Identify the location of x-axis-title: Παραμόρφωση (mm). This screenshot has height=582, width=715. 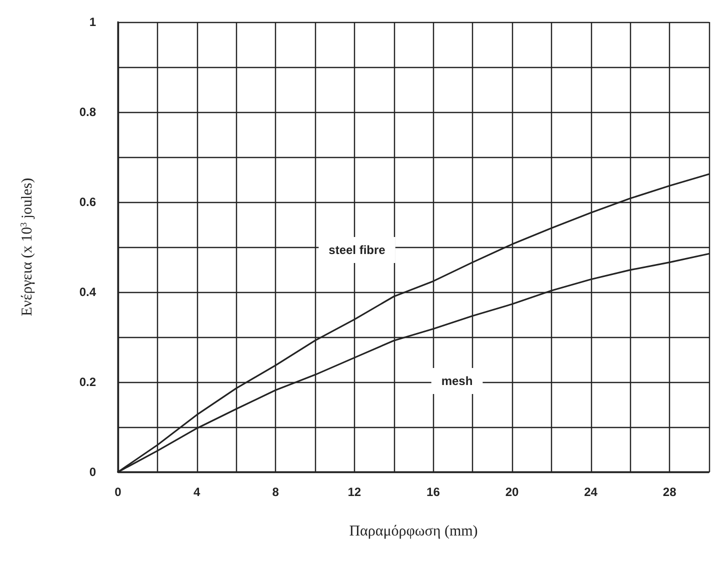
(413, 532).